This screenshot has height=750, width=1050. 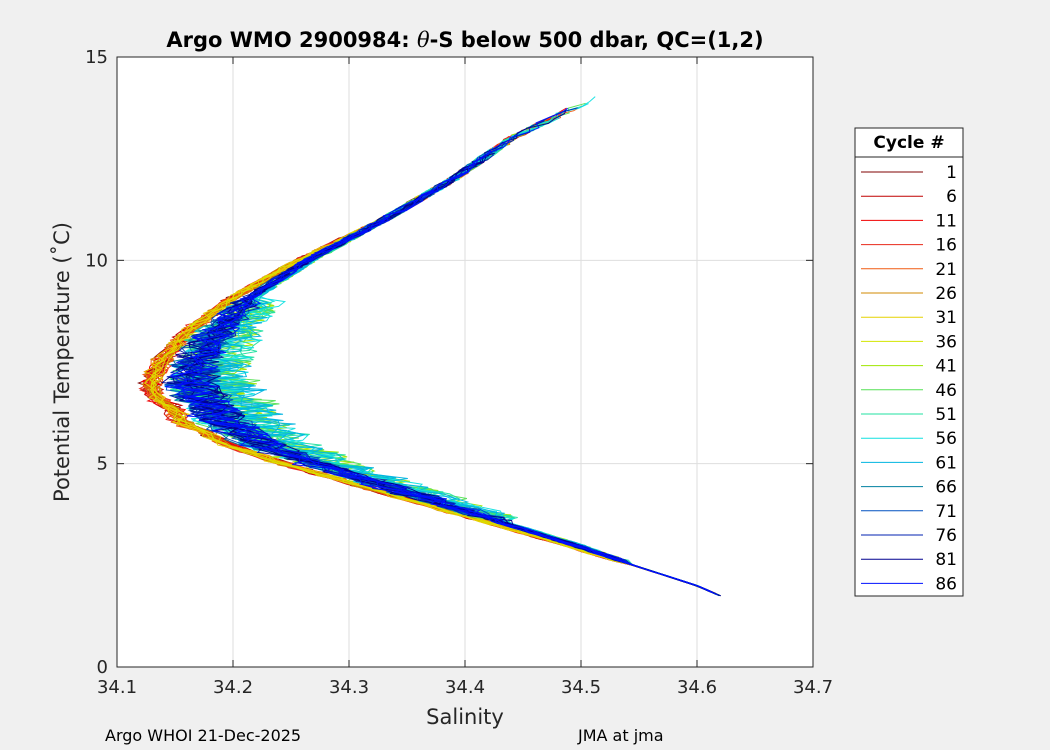 I want to click on y-tick-labels: 0 5 10 15, so click(x=96, y=362).